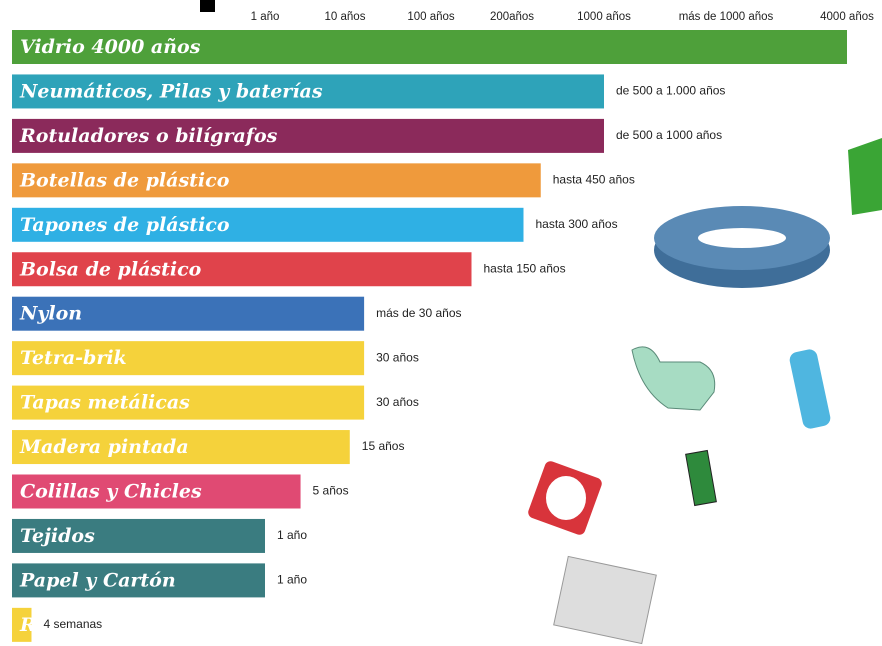  Describe the element at coordinates (105, 403) in the screenshot. I see `category-label: Tapas metálicas` at that location.